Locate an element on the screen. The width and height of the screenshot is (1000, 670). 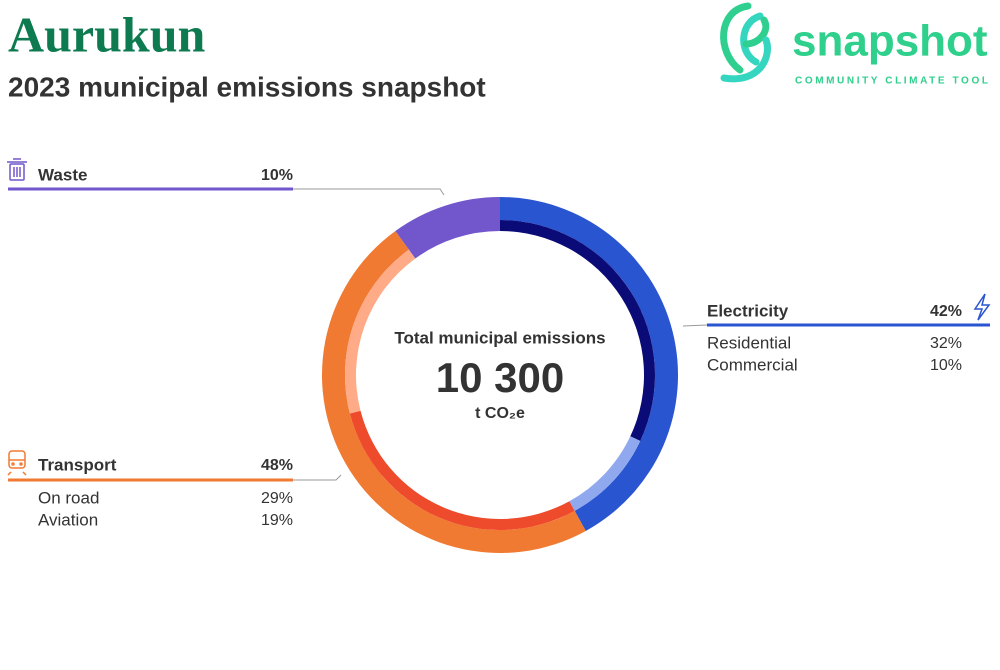
logo-icon is located at coordinates (745, 42).